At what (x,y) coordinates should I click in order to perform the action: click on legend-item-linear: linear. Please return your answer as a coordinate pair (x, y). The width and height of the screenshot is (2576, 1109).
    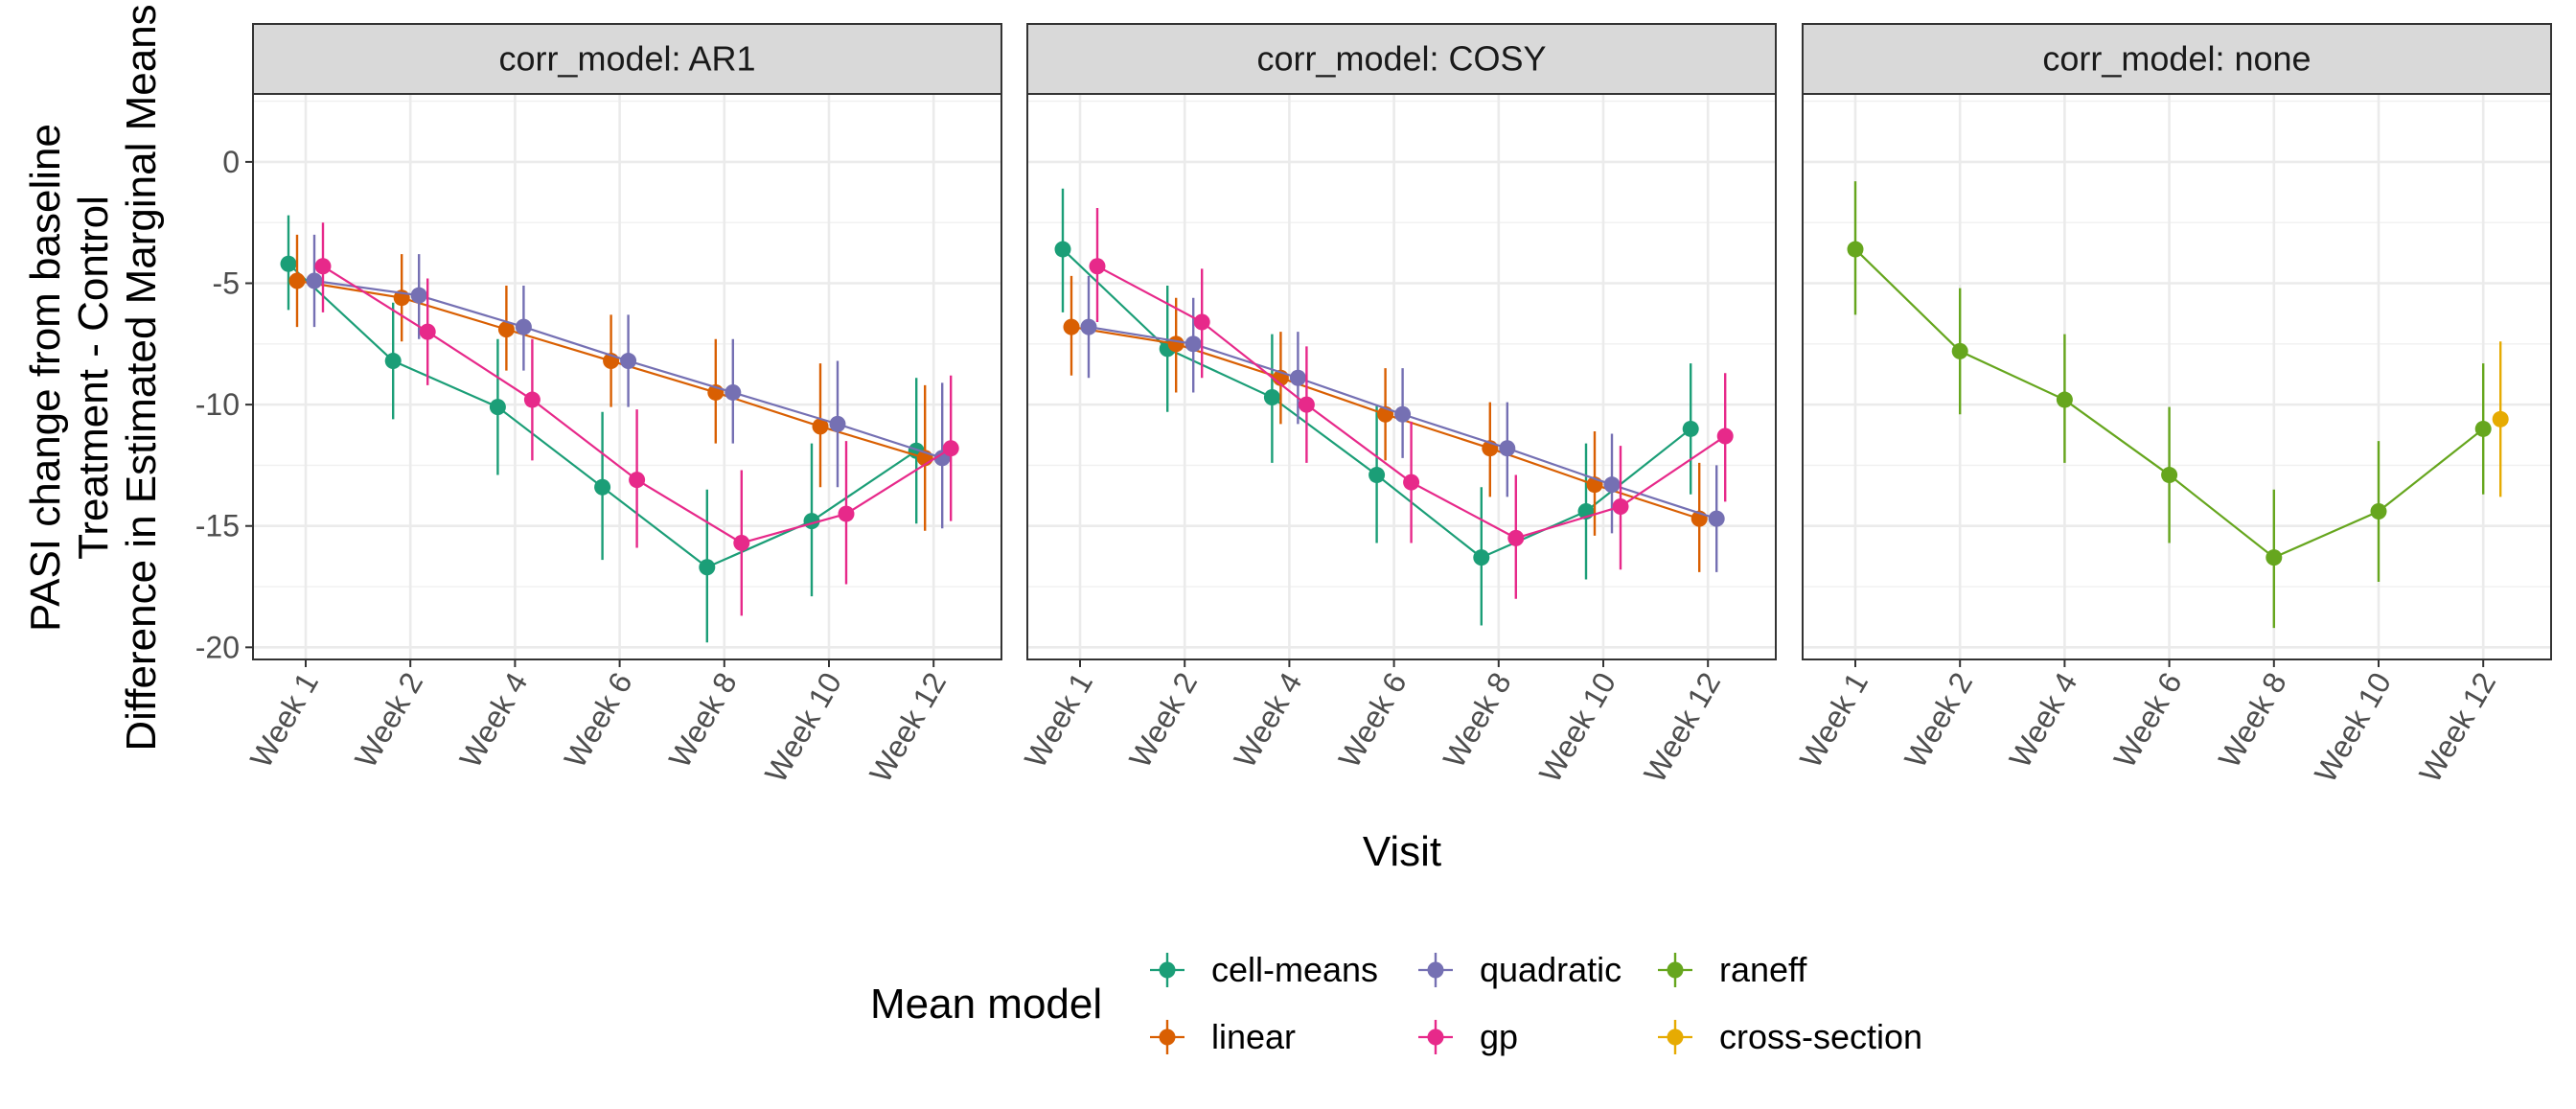
    Looking at the image, I should click on (1223, 1036).